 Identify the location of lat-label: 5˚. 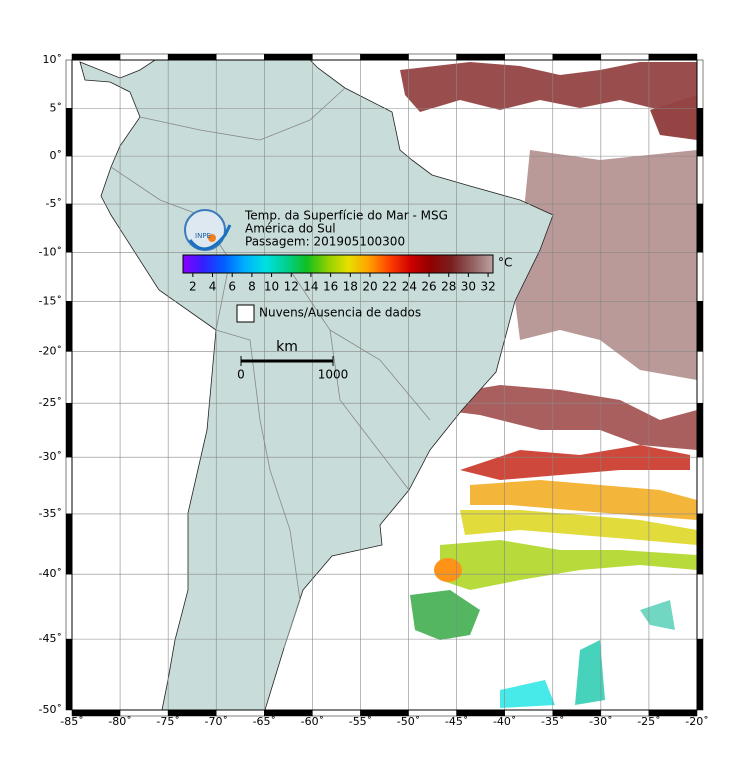
(56, 107).